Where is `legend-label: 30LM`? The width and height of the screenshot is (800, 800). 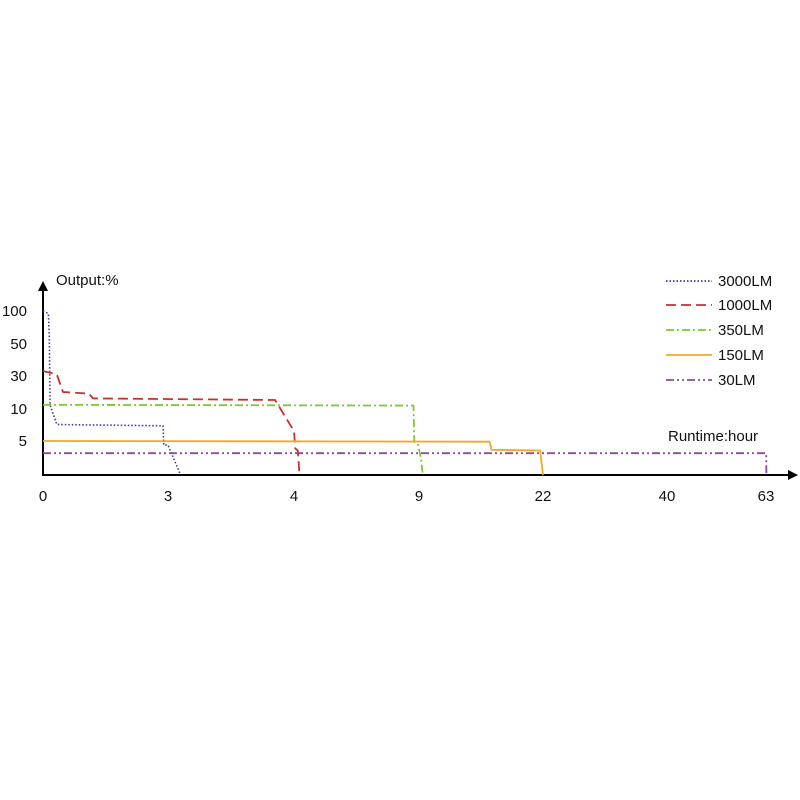
legend-label: 30LM is located at coordinates (737, 380).